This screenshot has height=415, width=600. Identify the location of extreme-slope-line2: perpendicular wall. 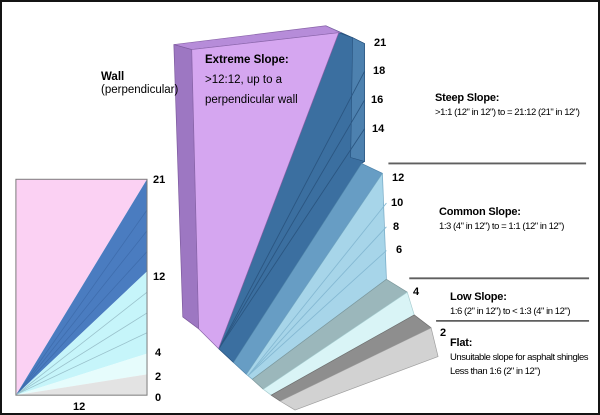
(251, 100).